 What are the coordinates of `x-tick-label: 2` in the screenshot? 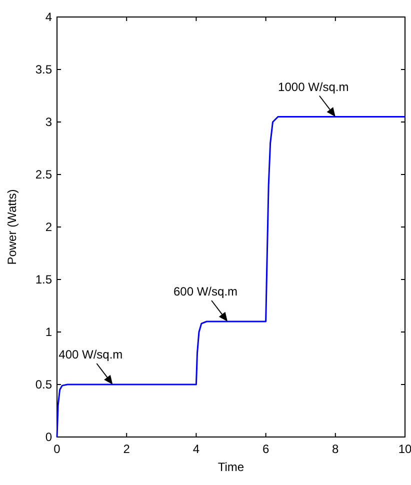 It's located at (126, 449).